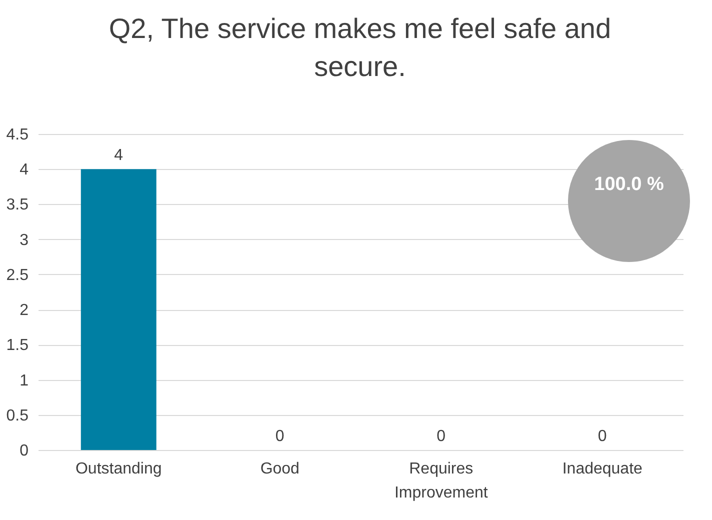 The height and width of the screenshot is (520, 712). I want to click on y-tick-label: 2, so click(24, 311).